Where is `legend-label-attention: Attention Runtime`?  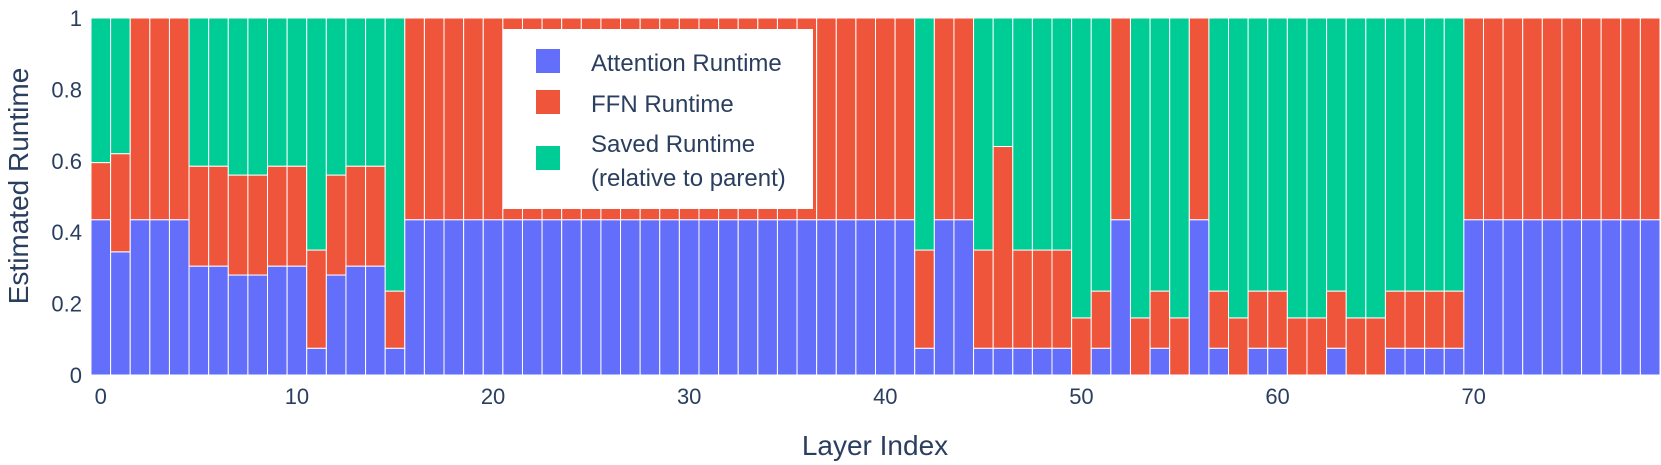 legend-label-attention: Attention Runtime is located at coordinates (686, 63).